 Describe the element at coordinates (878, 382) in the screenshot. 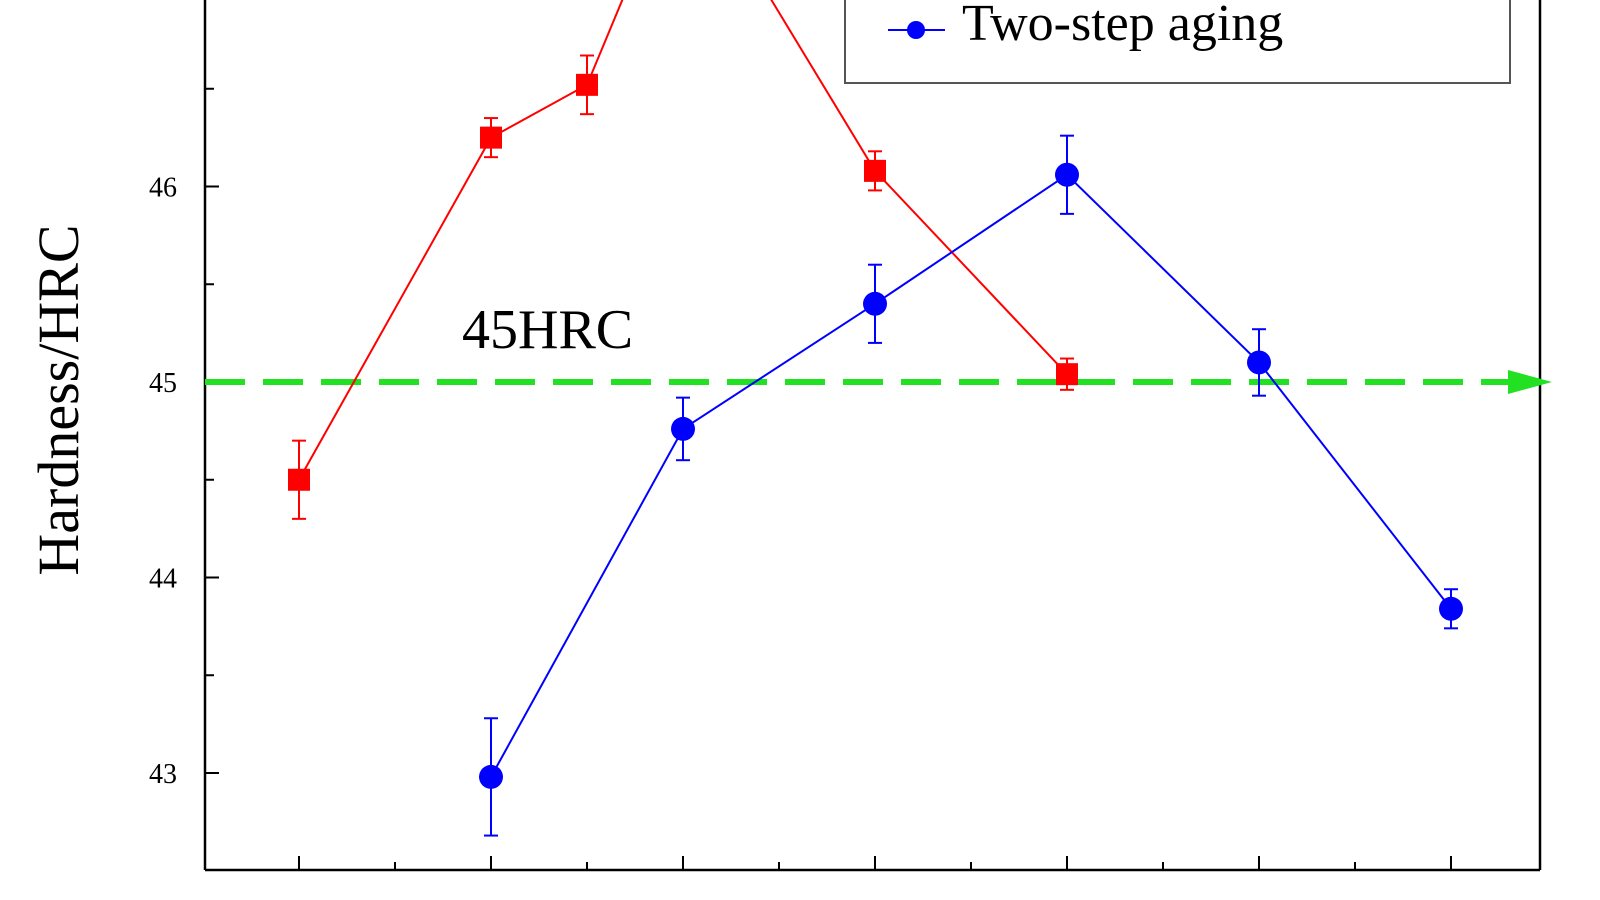

I see `reference-line-group` at that location.